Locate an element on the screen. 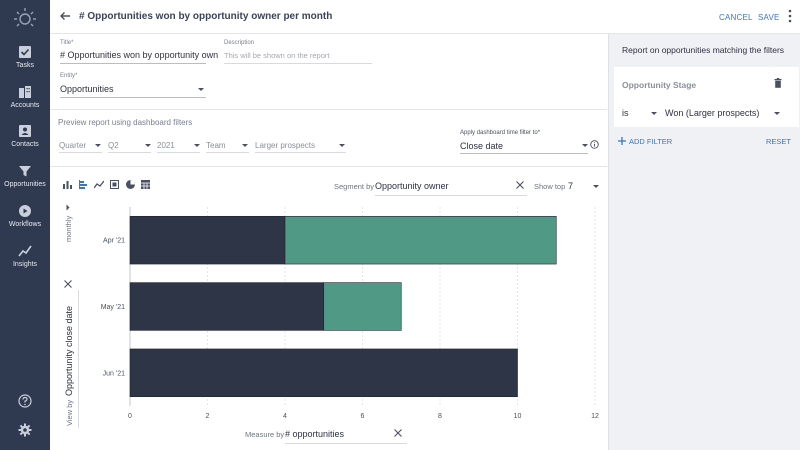 The height and width of the screenshot is (450, 800). gear-icon is located at coordinates (25, 430).